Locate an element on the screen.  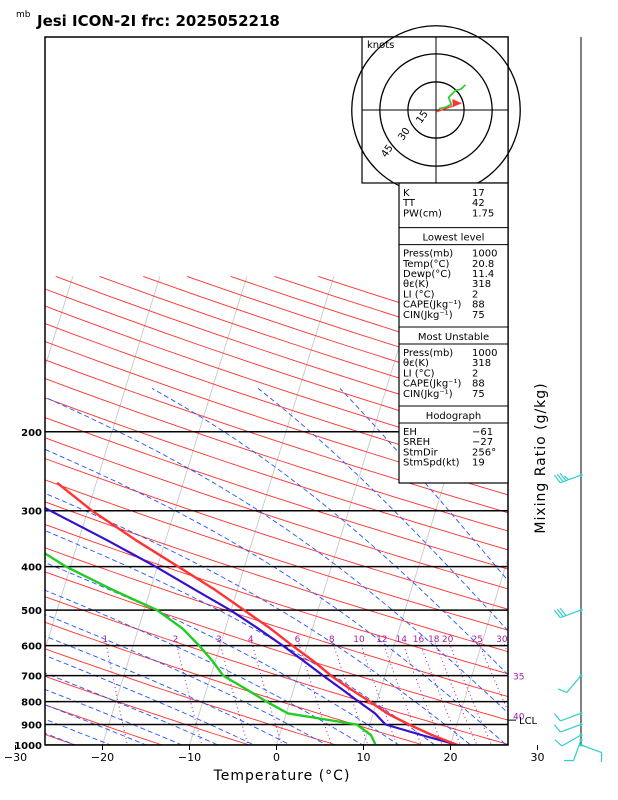
mixing-ratio-label: 14 is located at coordinates (402, 640).